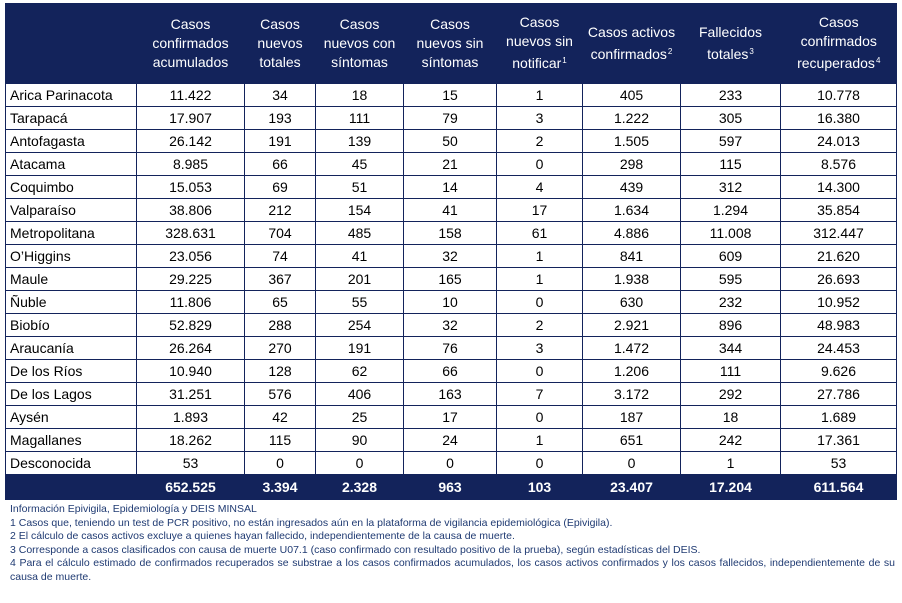 This screenshot has width=902, height=603. Describe the element at coordinates (838, 487) in the screenshot. I see `total-value-cell: 611.564` at that location.